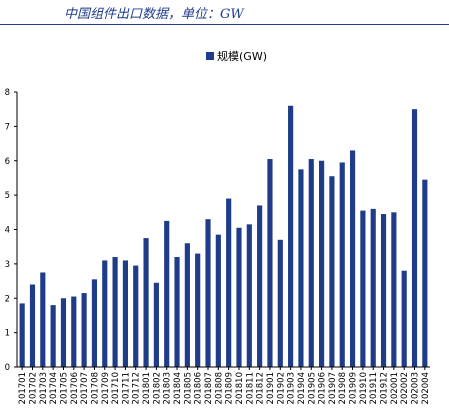  Describe the element at coordinates (250, 388) in the screenshot. I see `x-tick-label: 201811` at that location.